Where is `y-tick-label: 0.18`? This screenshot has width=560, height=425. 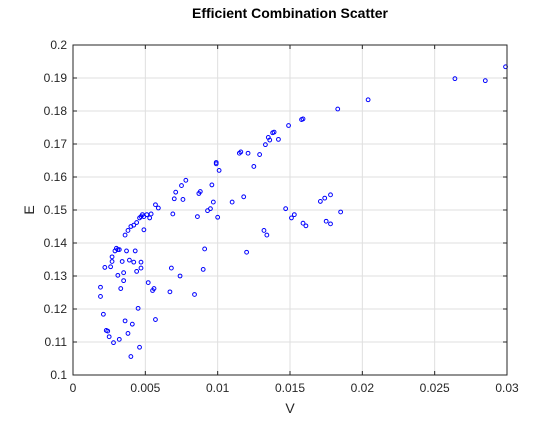 y-tick-label: 0.18 is located at coordinates (56, 111).